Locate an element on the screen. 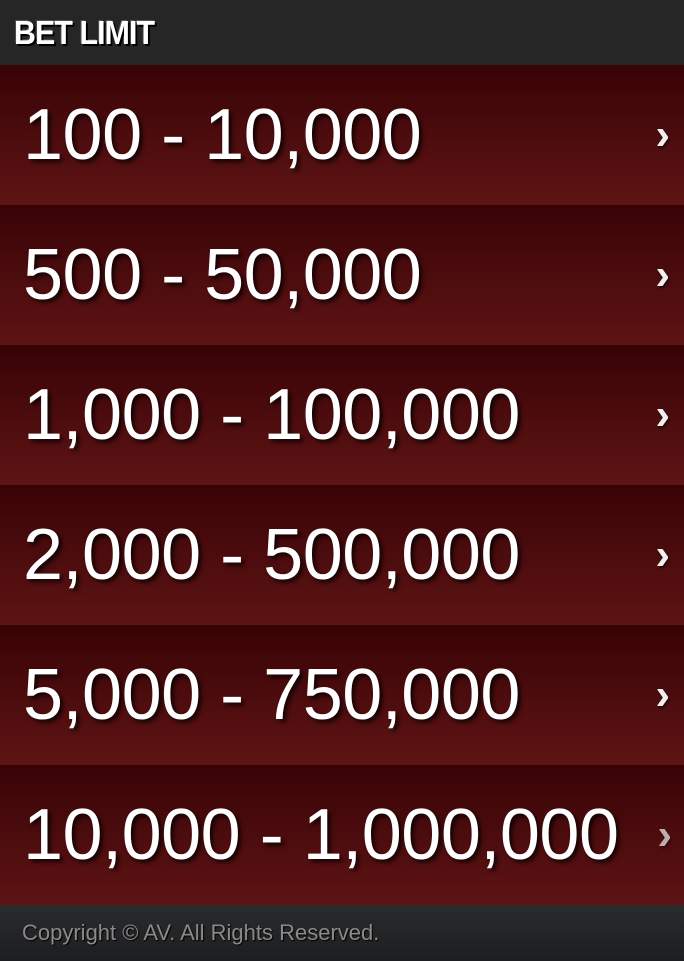 This screenshot has width=684, height=961. bet-limit-label: 5,000 - 750,000 is located at coordinates (271, 695).